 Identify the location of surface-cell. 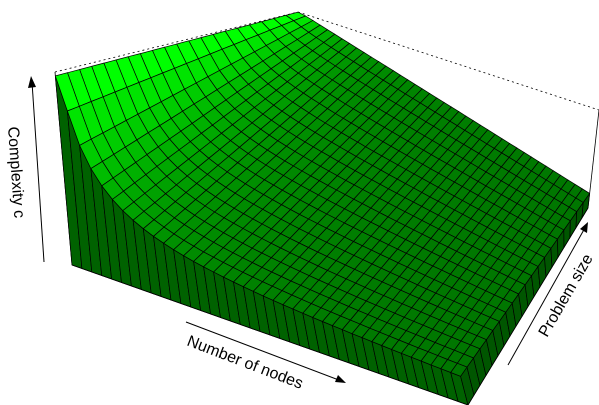
(459, 369).